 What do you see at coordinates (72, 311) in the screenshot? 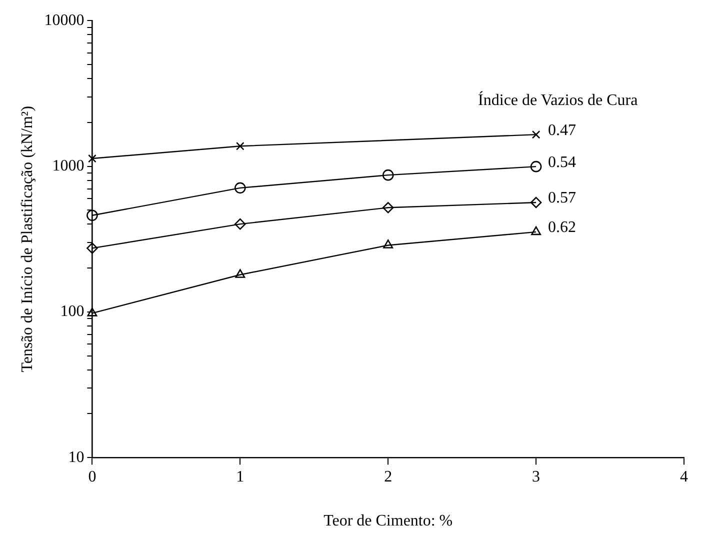
I see `y-tick-label: 100` at bounding box center [72, 311].